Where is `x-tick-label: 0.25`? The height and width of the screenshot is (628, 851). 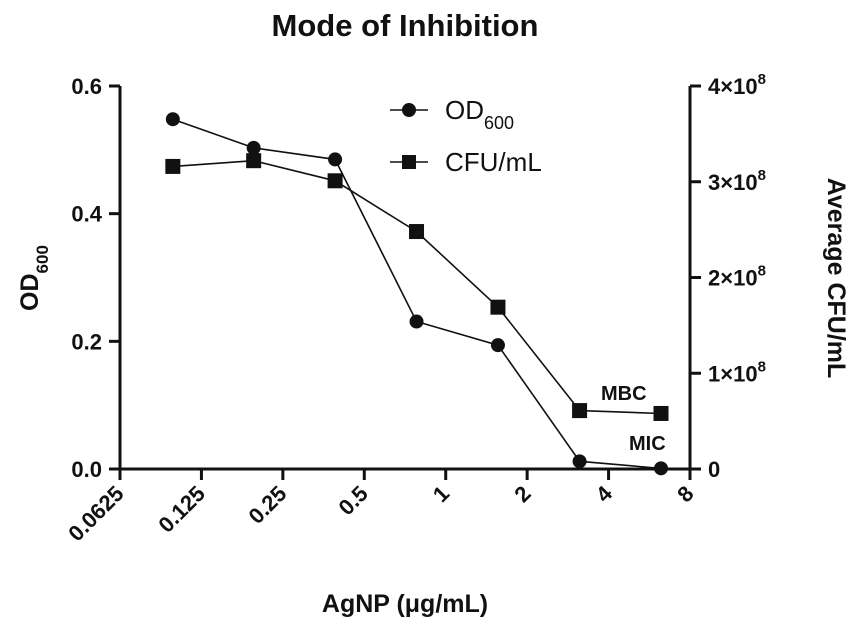
x-tick-label: 0.25 is located at coordinates (267, 505).